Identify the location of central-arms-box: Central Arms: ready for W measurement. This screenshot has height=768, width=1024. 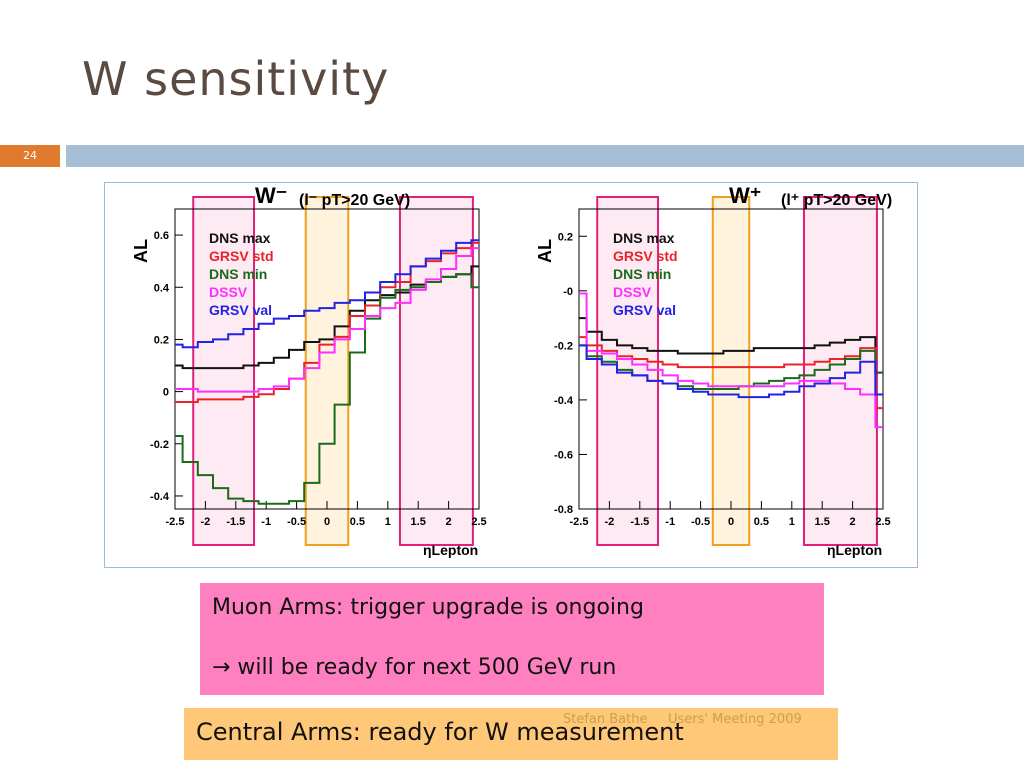
(511, 734).